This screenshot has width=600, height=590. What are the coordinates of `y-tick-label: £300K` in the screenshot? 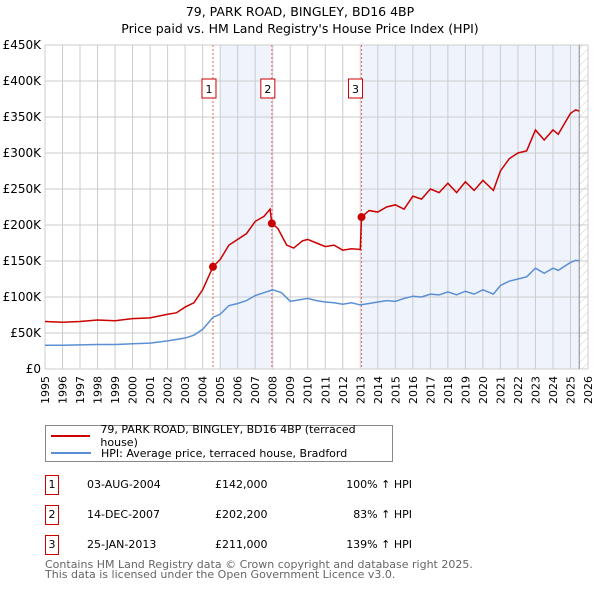 It's located at (23, 153).